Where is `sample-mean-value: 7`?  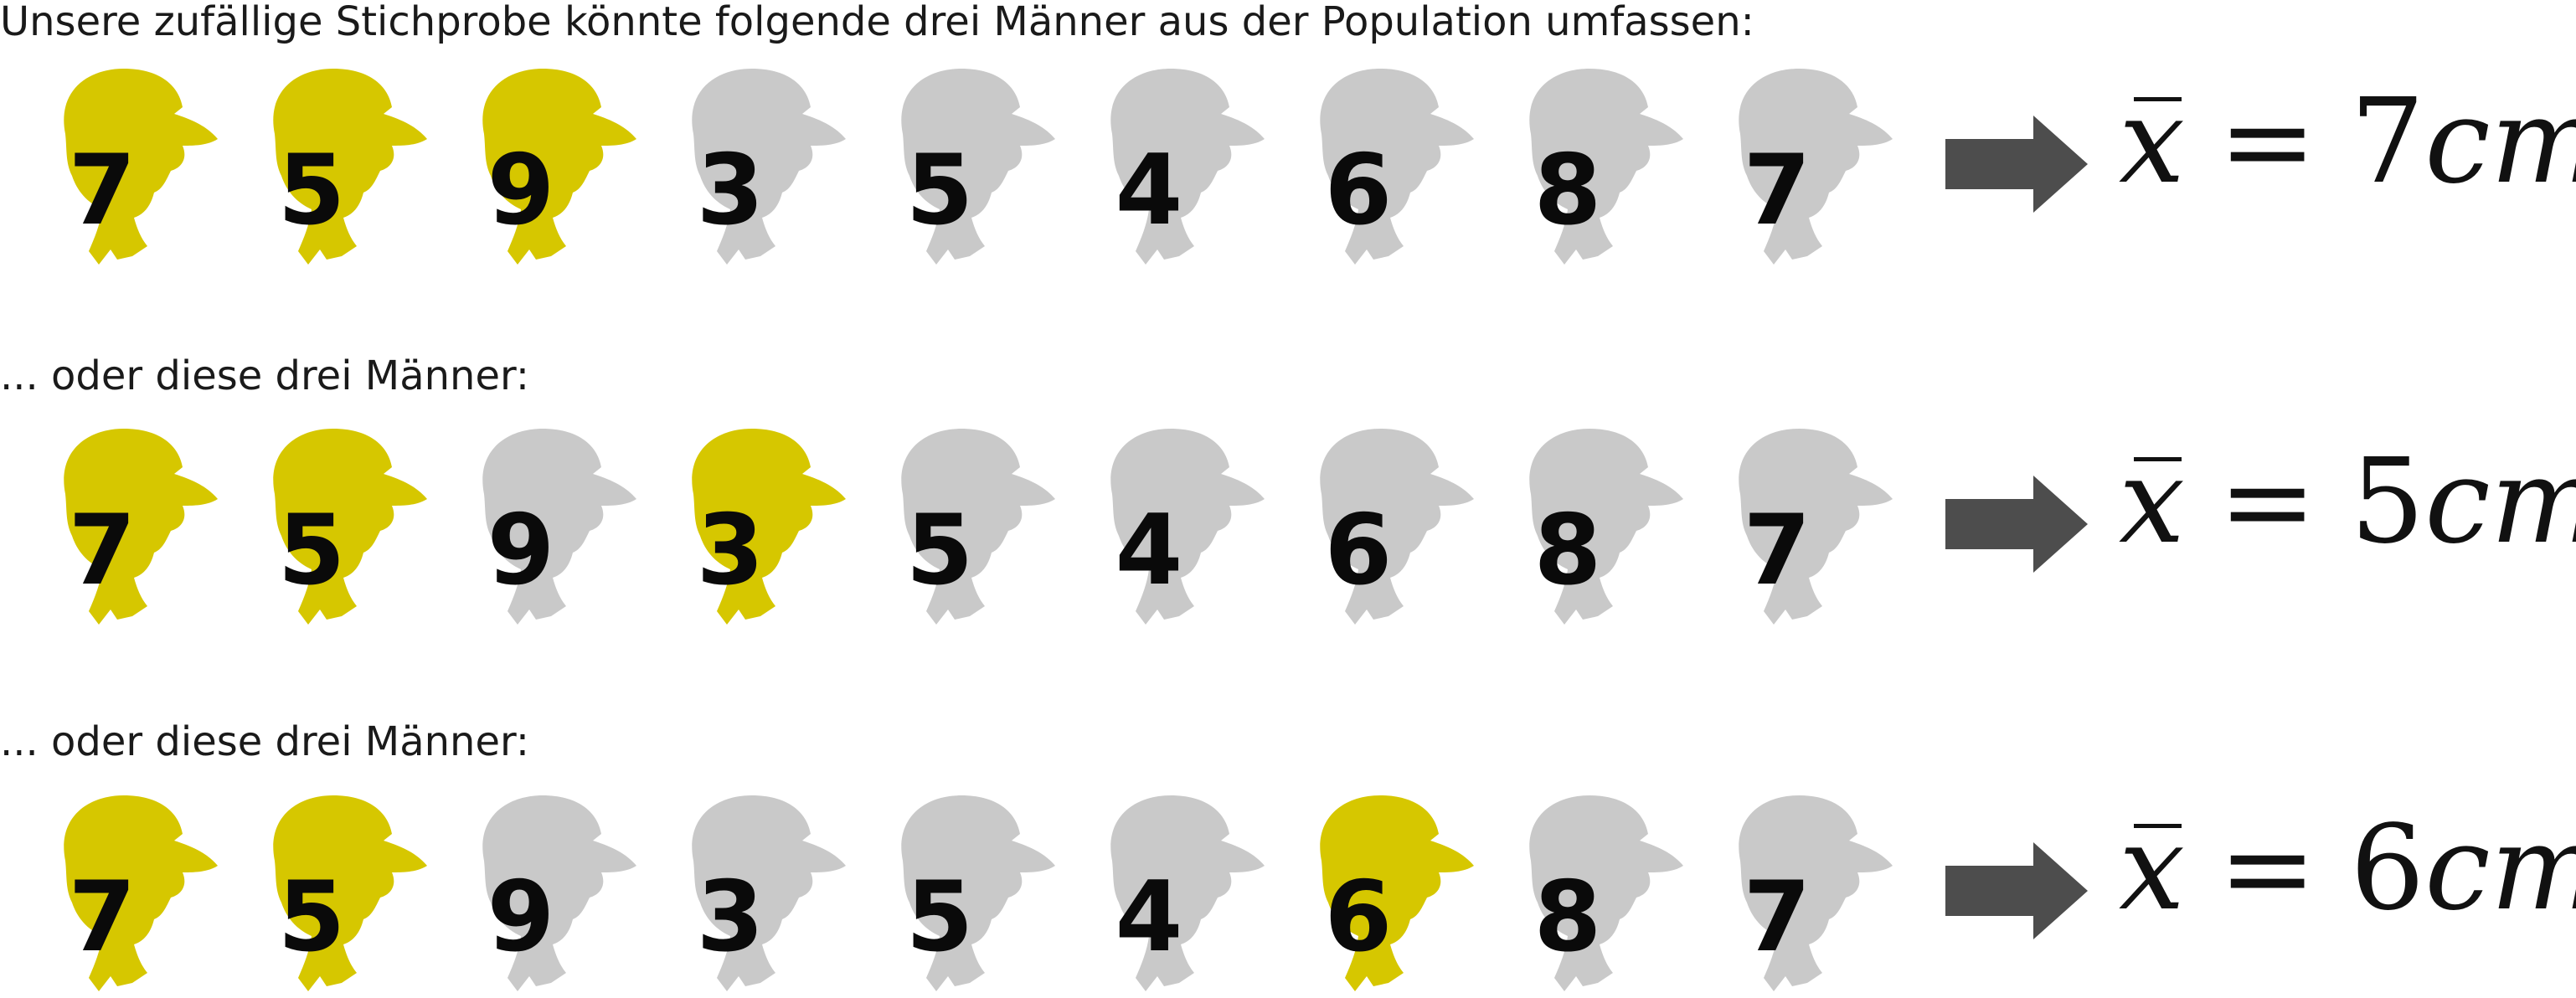
sample-mean-value: 7 is located at coordinates (2387, 142).